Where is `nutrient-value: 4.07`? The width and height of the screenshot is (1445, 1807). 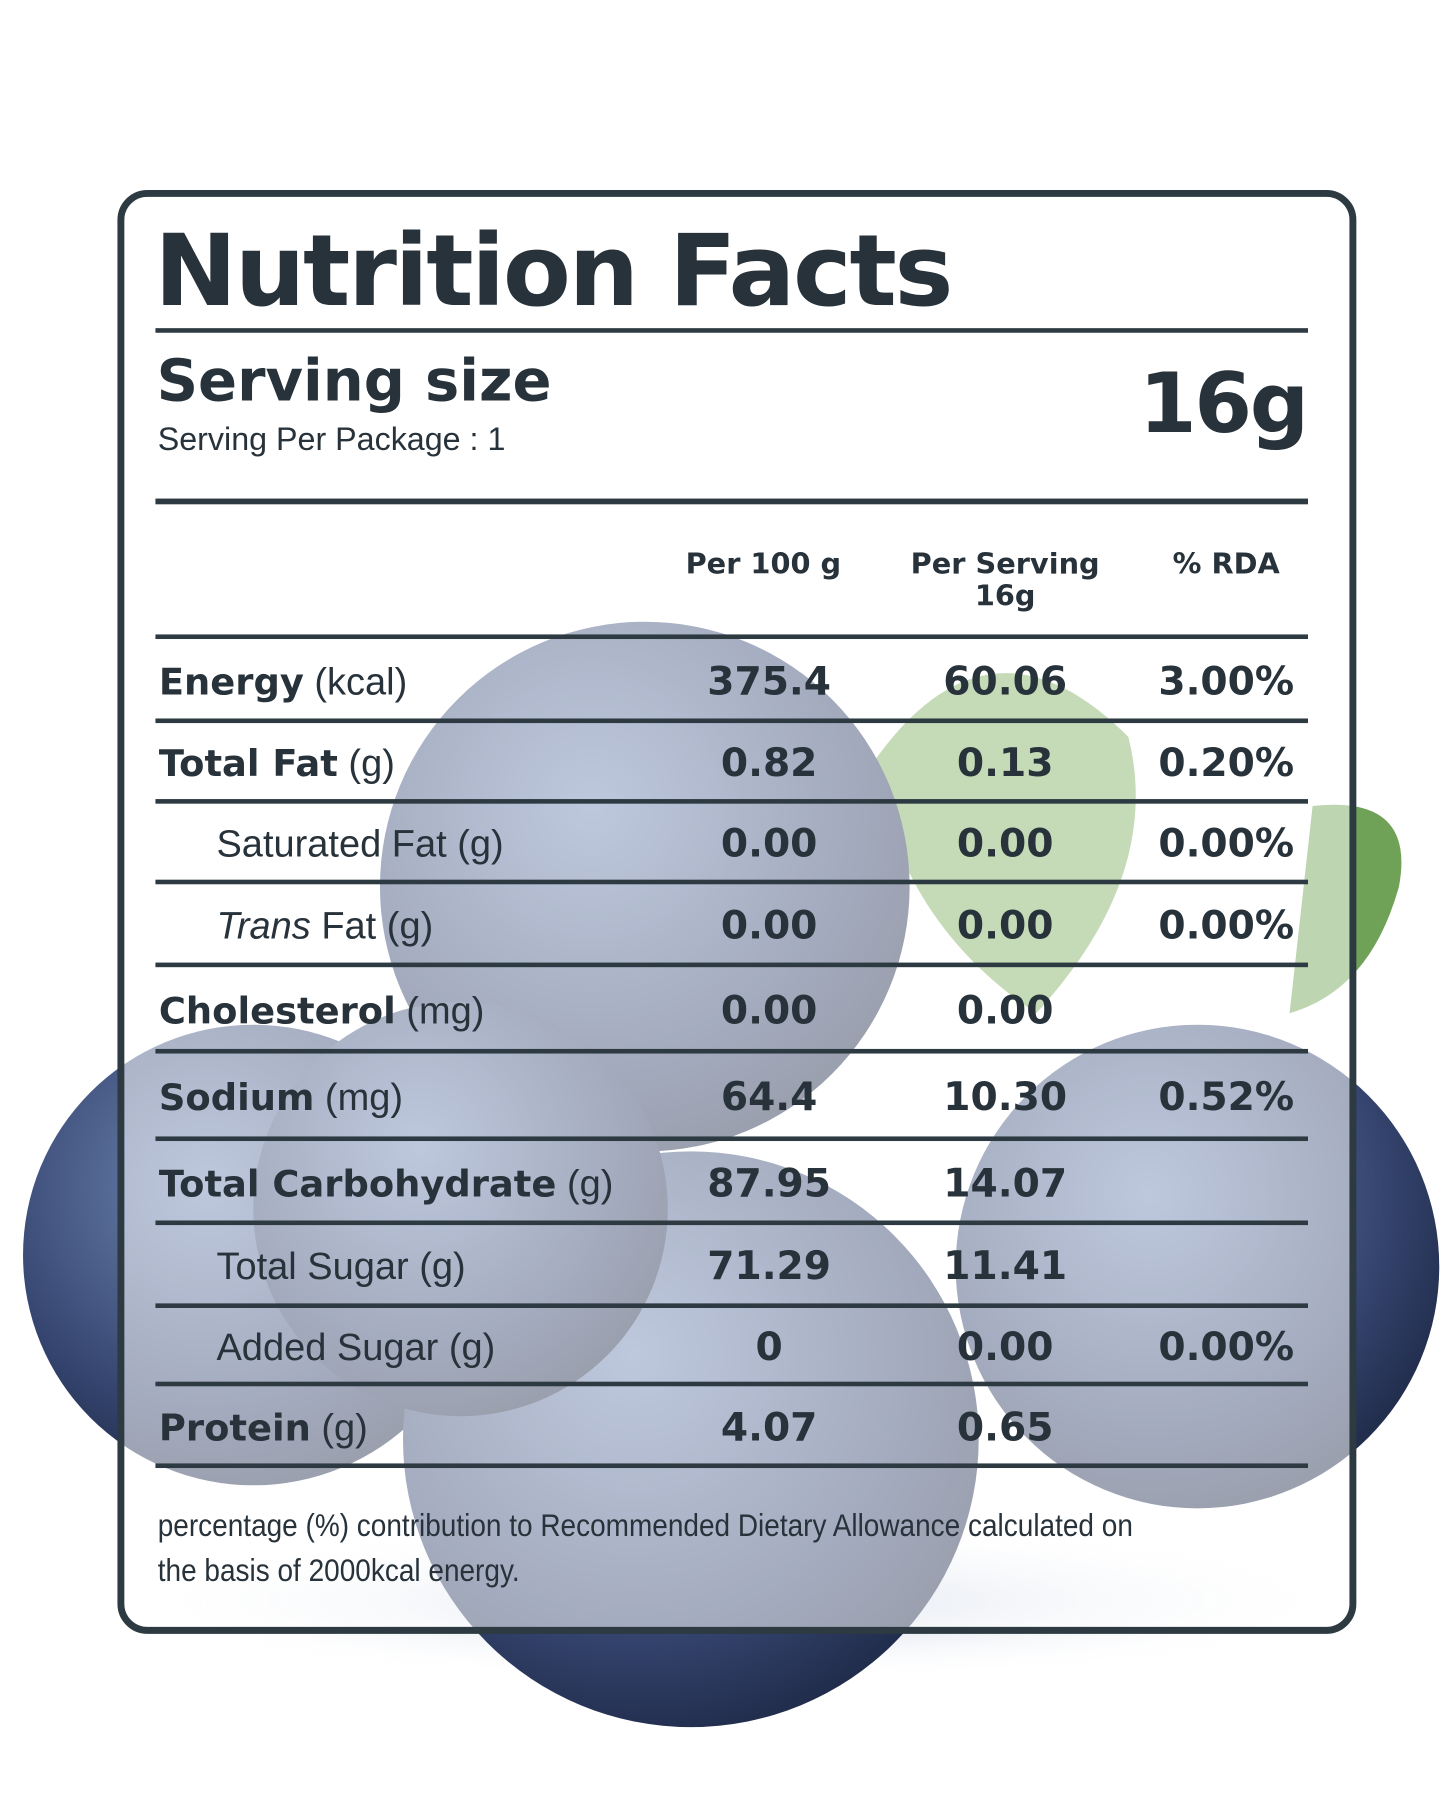
nutrient-value: 4.07 is located at coordinates (769, 1427).